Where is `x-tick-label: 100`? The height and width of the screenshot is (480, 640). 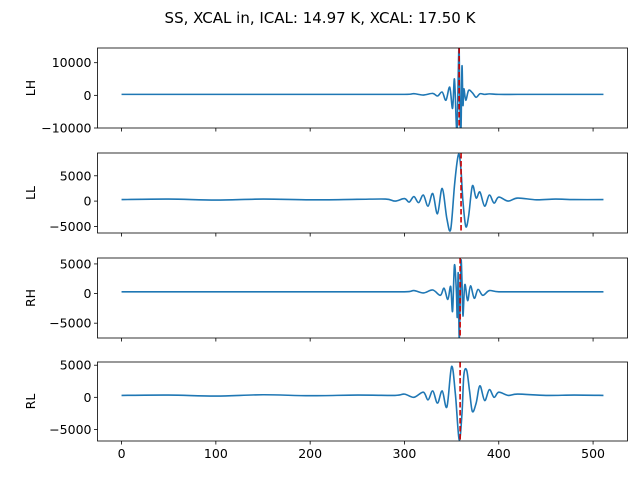
x-tick-label: 100 is located at coordinates (216, 453).